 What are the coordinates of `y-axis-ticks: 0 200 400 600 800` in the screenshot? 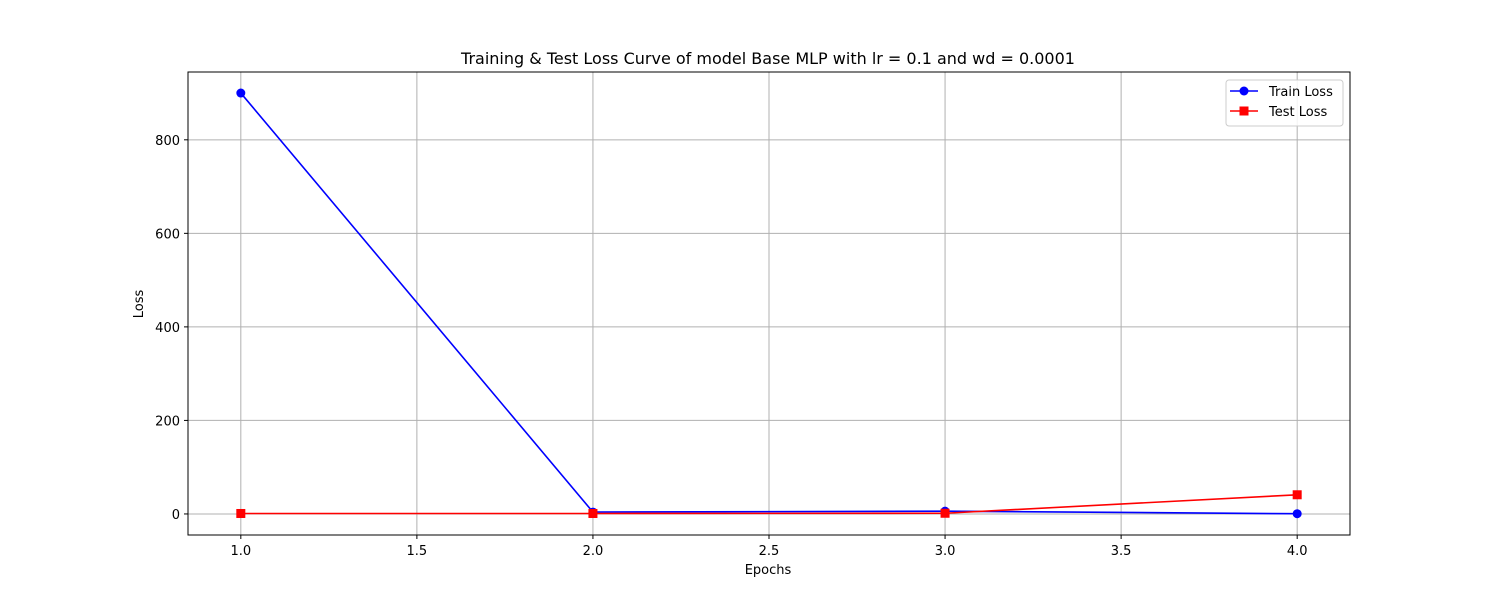 It's located at (171, 328).